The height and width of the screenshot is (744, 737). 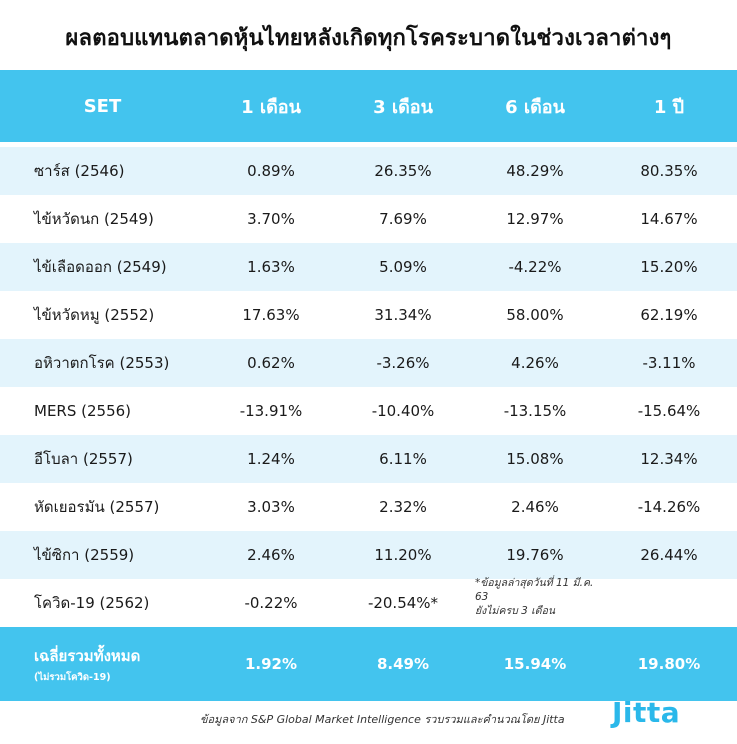 I want to click on return-1-month: 1.24%, so click(x=271, y=459).